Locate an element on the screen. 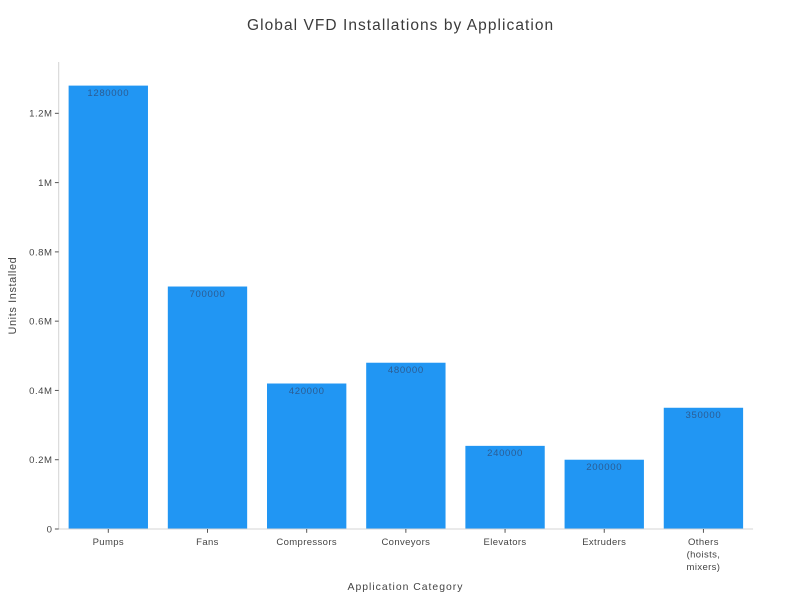  svg-text: 0.2M is located at coordinates (40, 460).